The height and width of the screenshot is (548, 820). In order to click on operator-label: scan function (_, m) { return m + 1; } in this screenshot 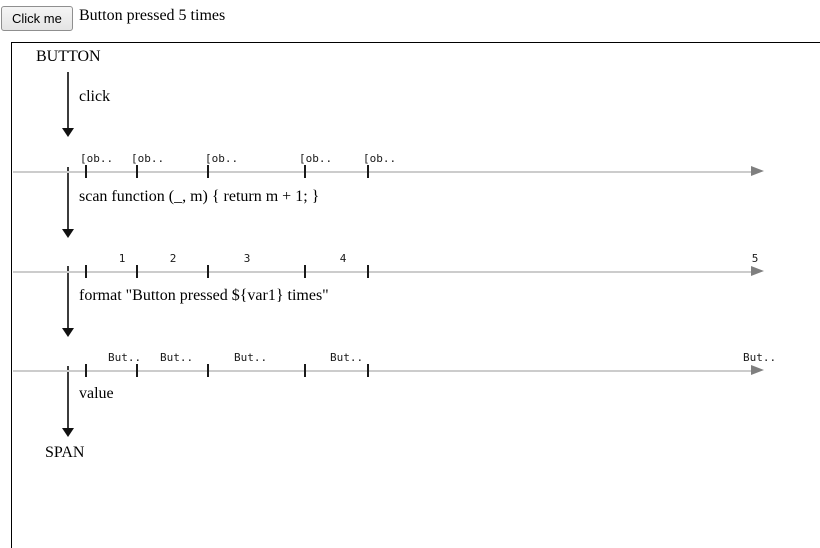, I will do `click(199, 196)`.